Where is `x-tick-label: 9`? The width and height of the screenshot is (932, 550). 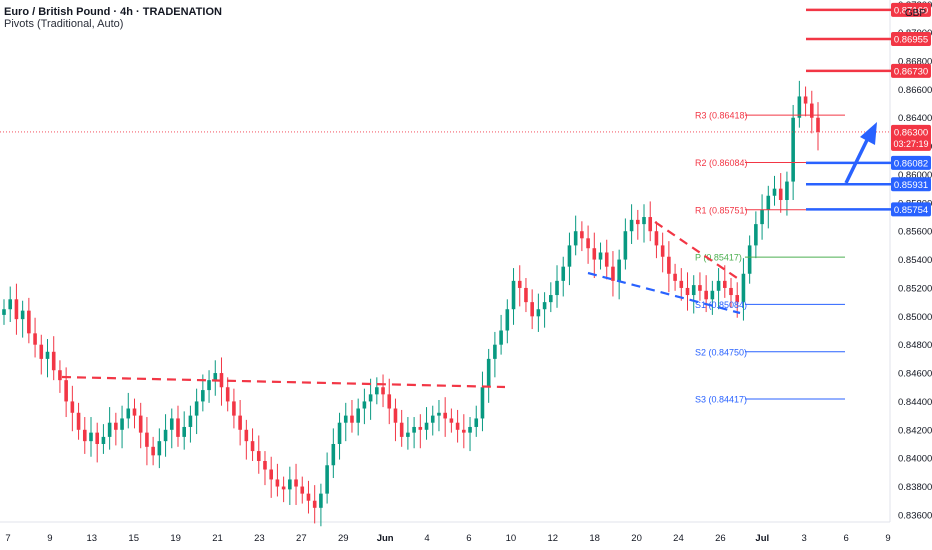
x-tick-label: 9 is located at coordinates (49, 538).